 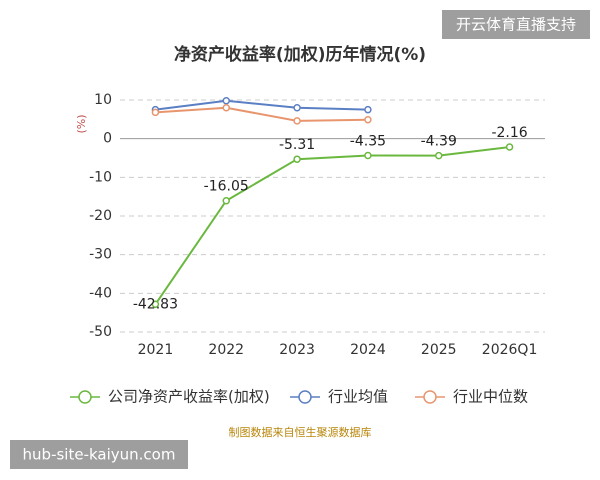 I want to click on data-label: -4.35, so click(x=368, y=141).